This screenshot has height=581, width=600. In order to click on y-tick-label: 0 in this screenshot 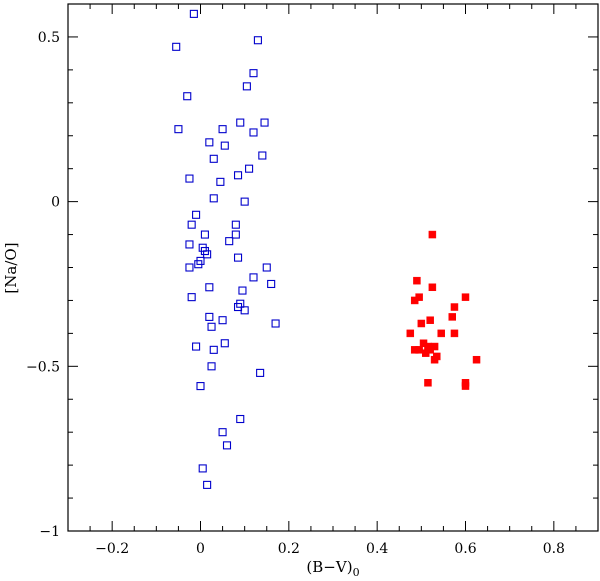, I will do `click(55, 203)`.